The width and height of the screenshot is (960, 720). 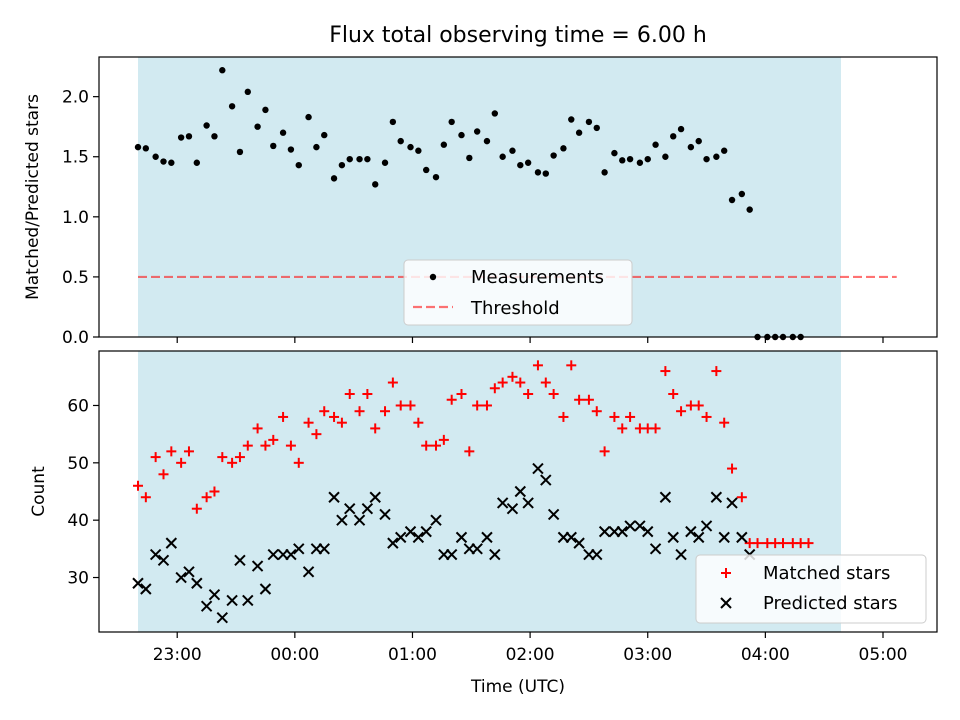 What do you see at coordinates (78, 406) in the screenshot?
I see `y-tick-label: 60` at bounding box center [78, 406].